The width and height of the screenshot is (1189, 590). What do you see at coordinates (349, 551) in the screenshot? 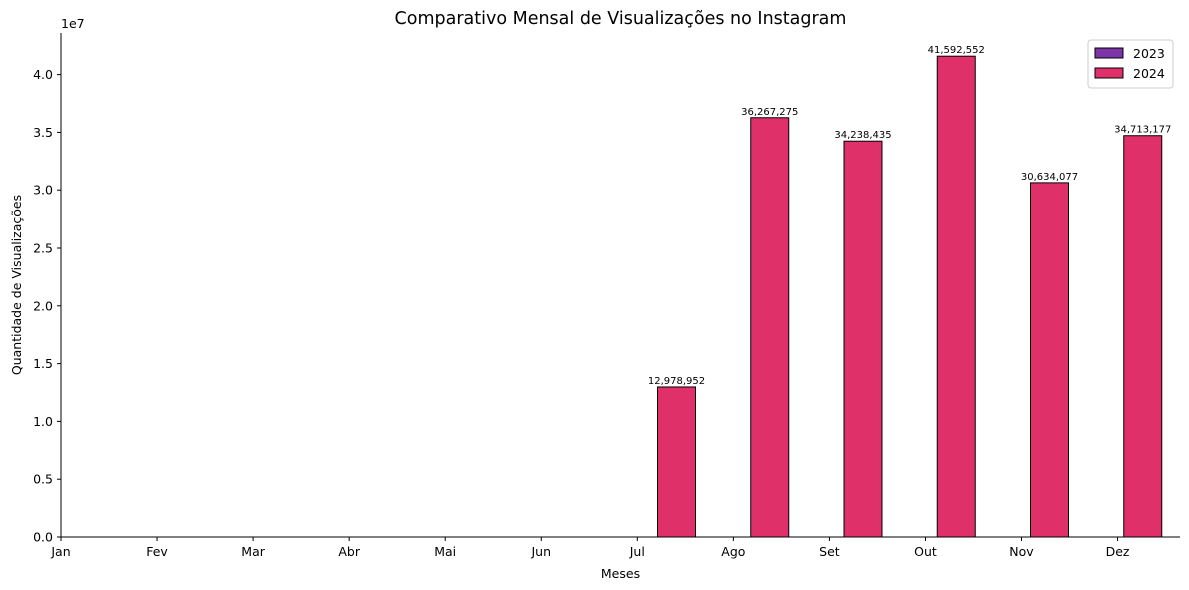
I see `x-tick-label-abr: Abr` at bounding box center [349, 551].